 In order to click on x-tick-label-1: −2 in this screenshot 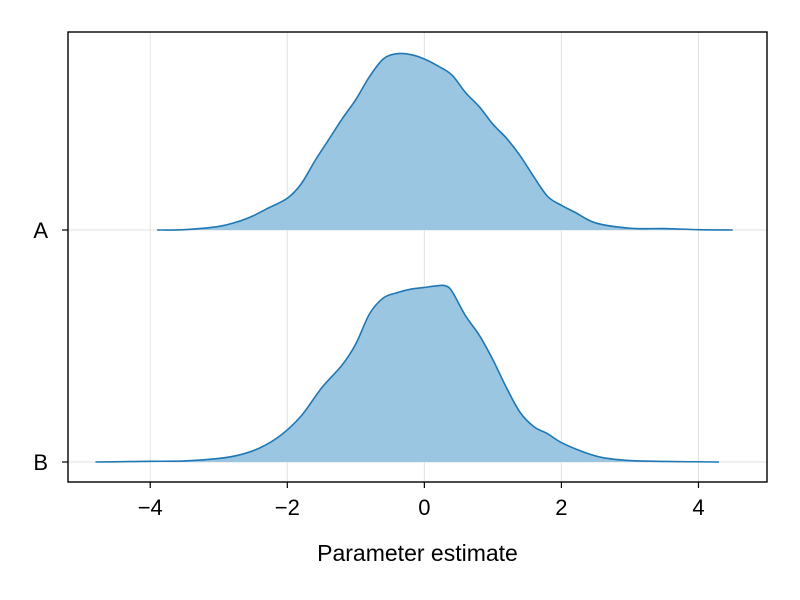, I will do `click(287, 507)`.